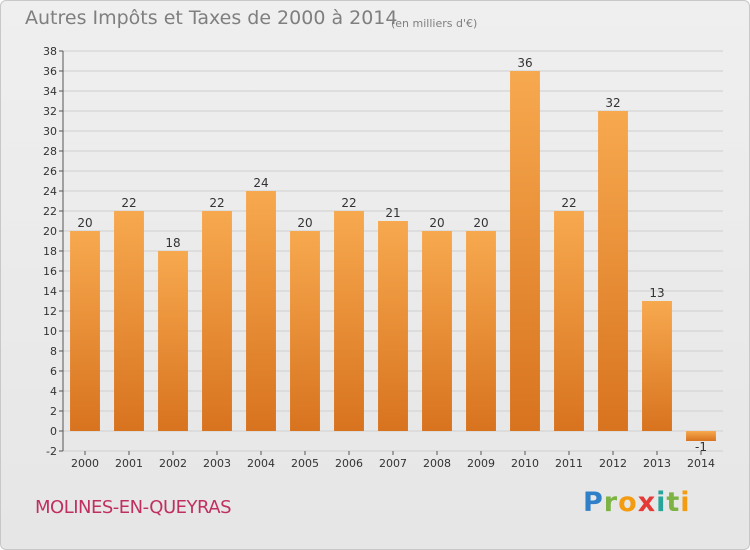  Describe the element at coordinates (657, 463) in the screenshot. I see `x-tick-label-2013: 2013` at that location.